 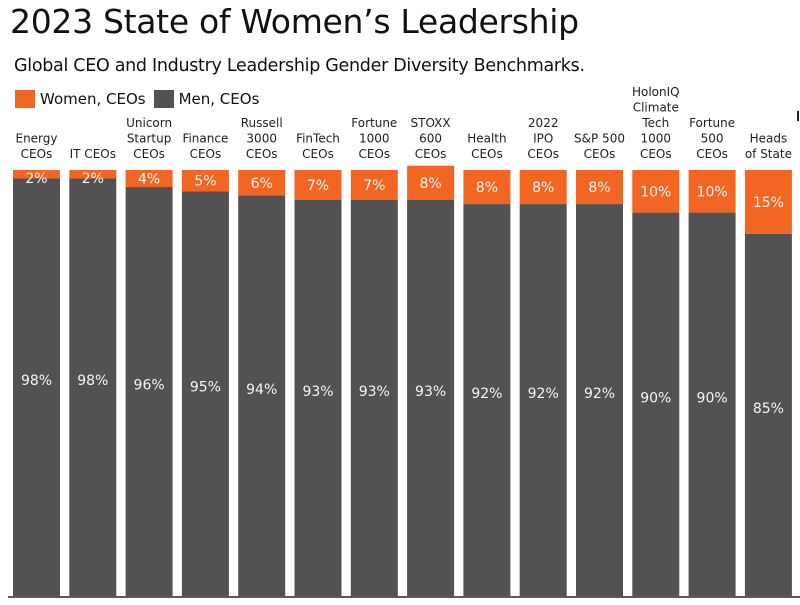 I want to click on data-label-men: 94%, so click(x=261, y=390).